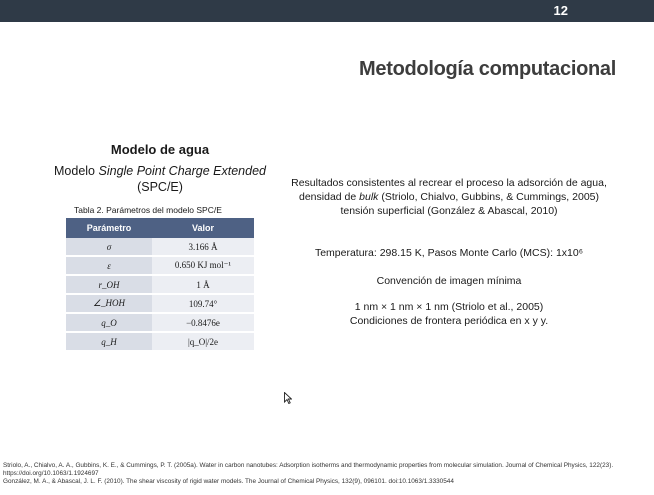  What do you see at coordinates (203, 247) in the screenshot?
I see `parameter-value: 3.166 Å` at bounding box center [203, 247].